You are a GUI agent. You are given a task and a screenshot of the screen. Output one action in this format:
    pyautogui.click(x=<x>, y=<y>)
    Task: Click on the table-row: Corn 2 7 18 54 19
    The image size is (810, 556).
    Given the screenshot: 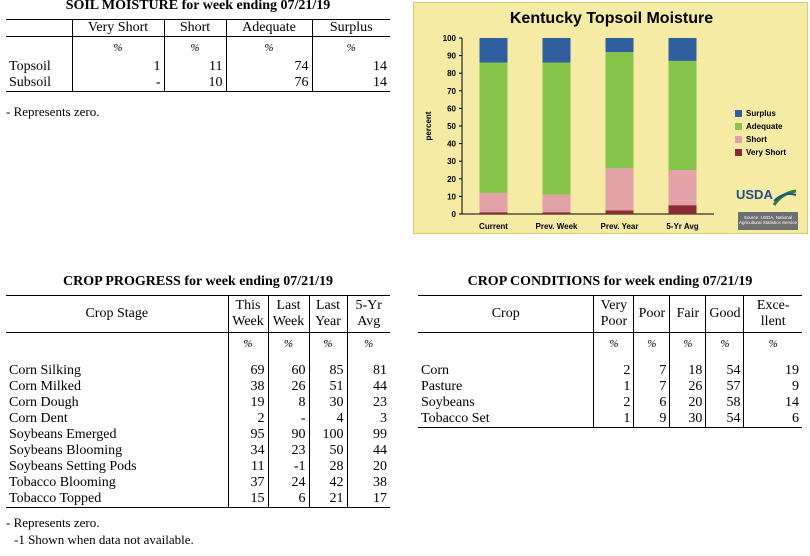 What is the action you would take?
    pyautogui.click(x=610, y=370)
    